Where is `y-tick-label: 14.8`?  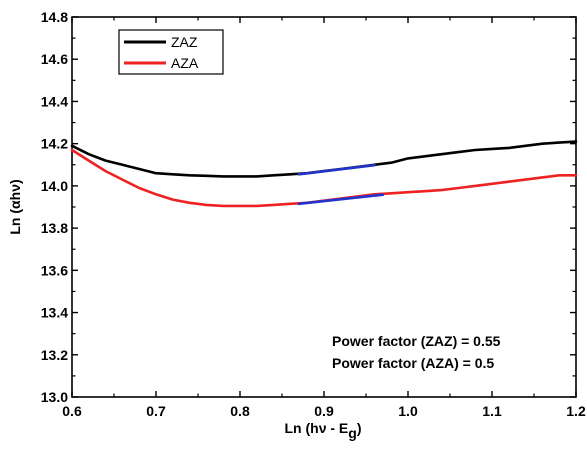
y-tick-label: 14.8 is located at coordinates (54, 17).